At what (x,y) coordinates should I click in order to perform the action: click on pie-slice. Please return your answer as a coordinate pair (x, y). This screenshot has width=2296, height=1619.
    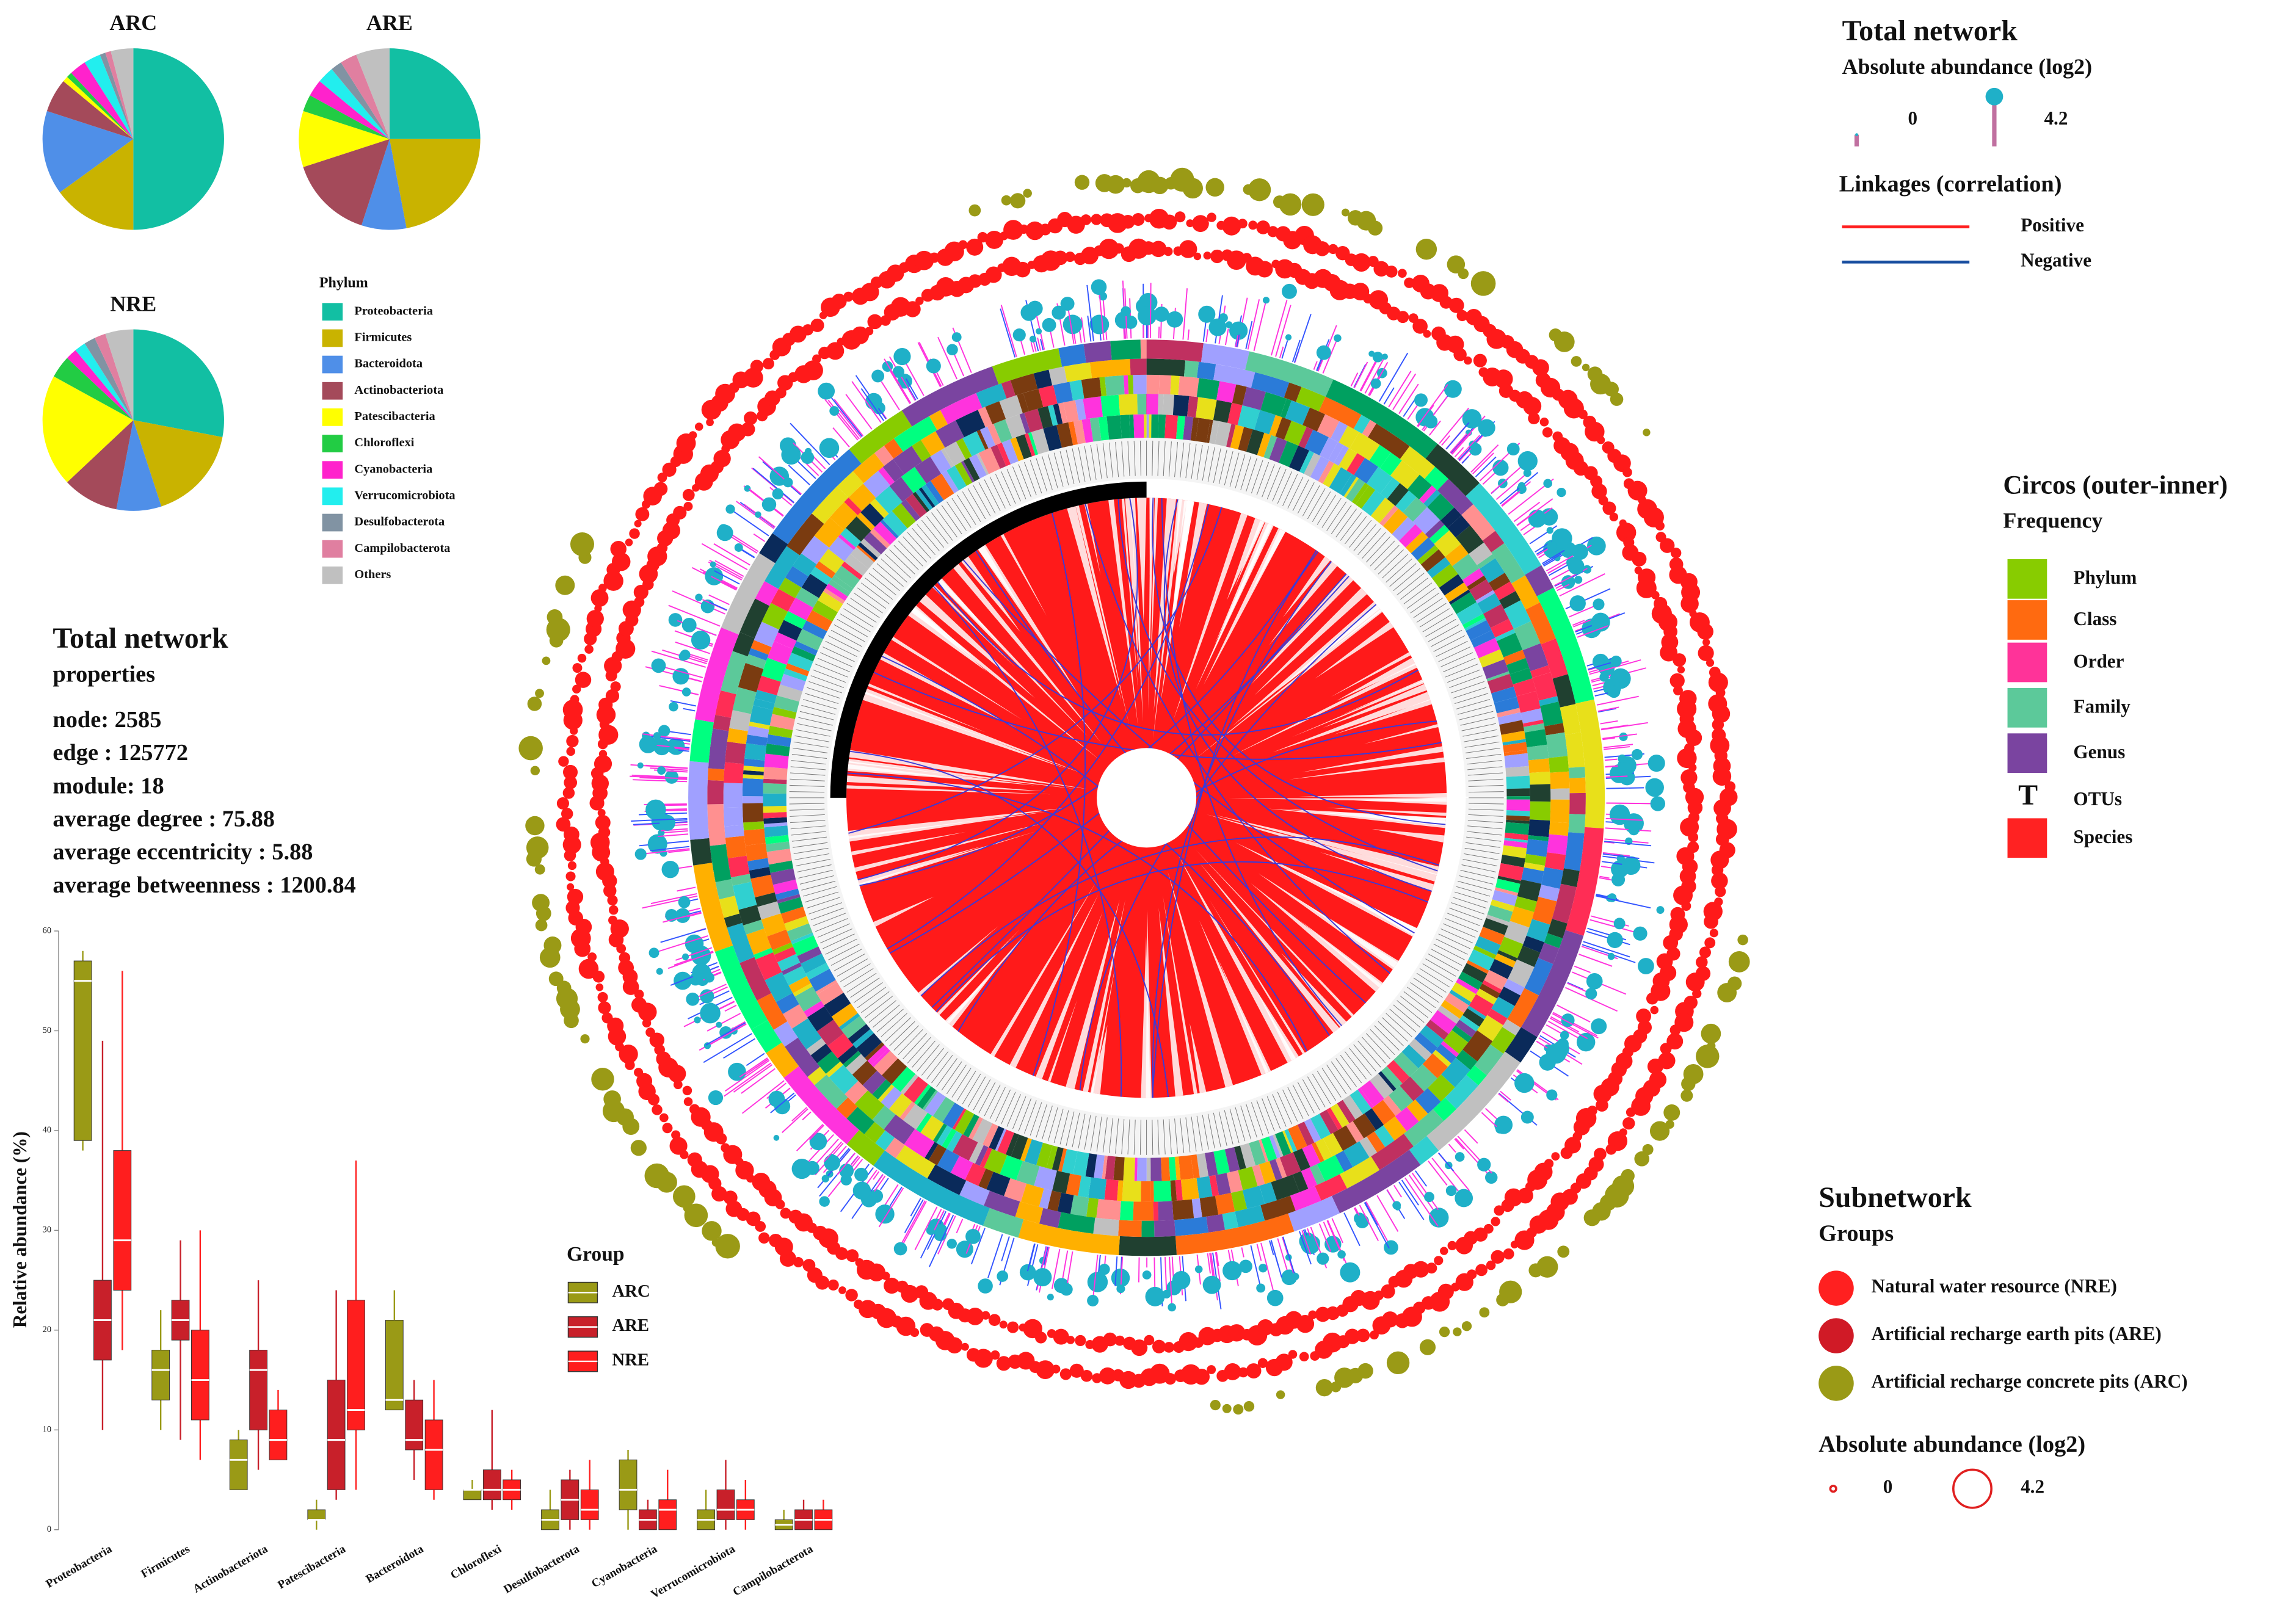
    Looking at the image, I should click on (88, 429).